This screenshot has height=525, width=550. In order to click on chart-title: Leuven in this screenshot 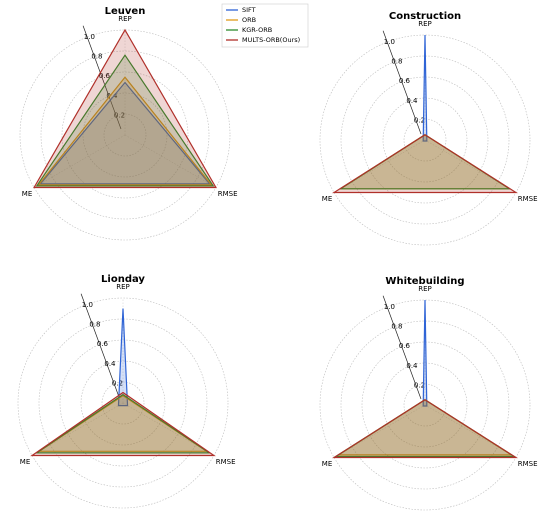, I will do `click(125, 11)`.